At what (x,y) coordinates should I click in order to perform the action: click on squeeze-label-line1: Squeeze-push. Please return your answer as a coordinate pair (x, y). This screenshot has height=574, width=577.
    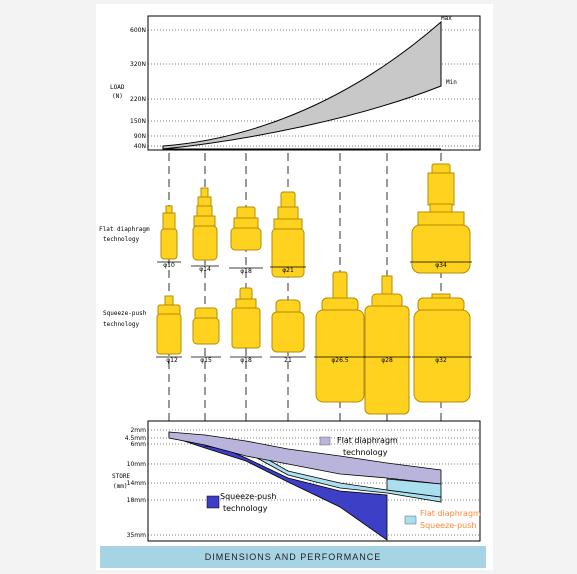
    Looking at the image, I should click on (125, 313).